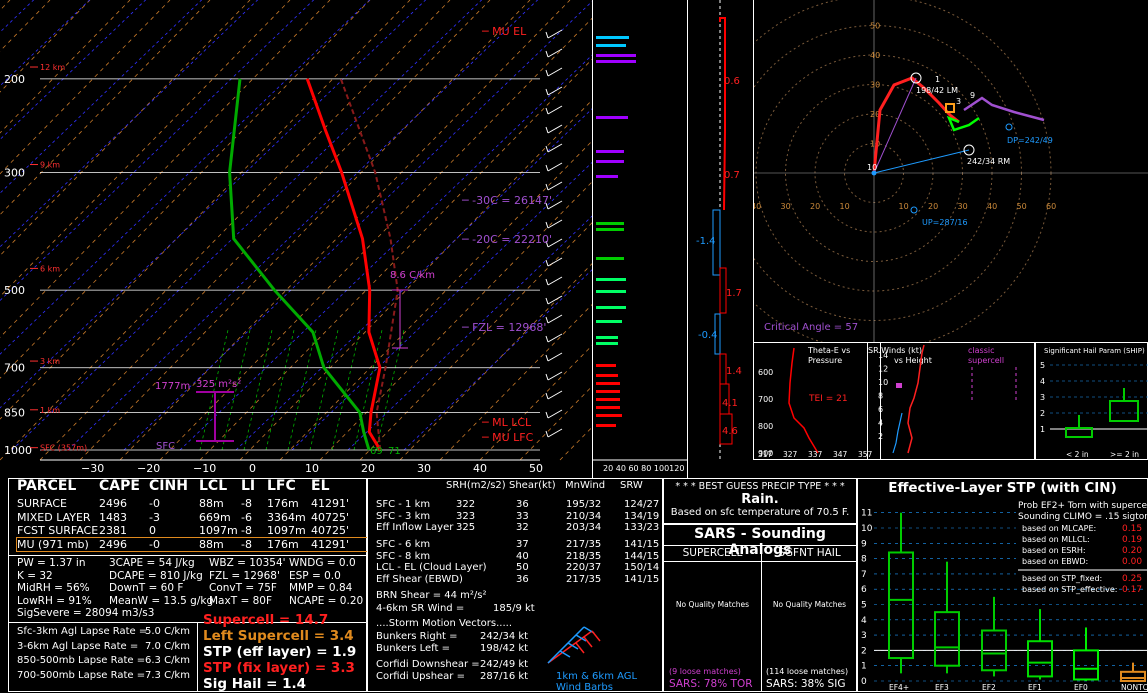 The height and width of the screenshot is (693, 1148). What do you see at coordinates (14, 172) in the screenshot?
I see `pressure-label: 300` at bounding box center [14, 172].